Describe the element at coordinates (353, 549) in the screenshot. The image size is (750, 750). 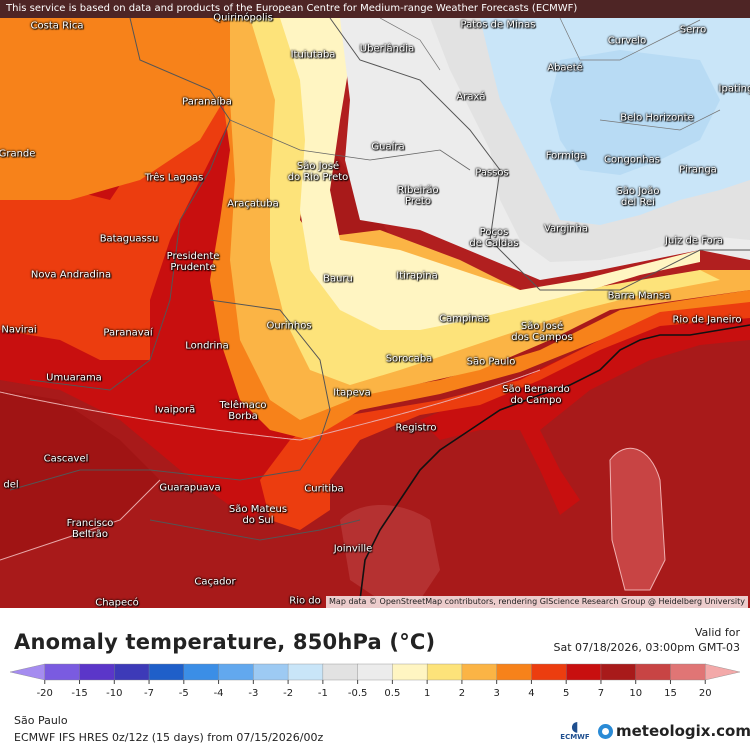
I see `city-label: Joinville` at that location.